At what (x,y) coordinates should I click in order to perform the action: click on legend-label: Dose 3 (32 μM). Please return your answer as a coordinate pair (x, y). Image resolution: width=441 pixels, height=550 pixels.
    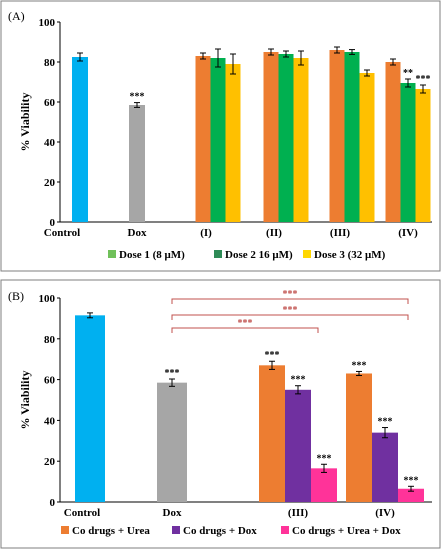
    Looking at the image, I should click on (350, 255).